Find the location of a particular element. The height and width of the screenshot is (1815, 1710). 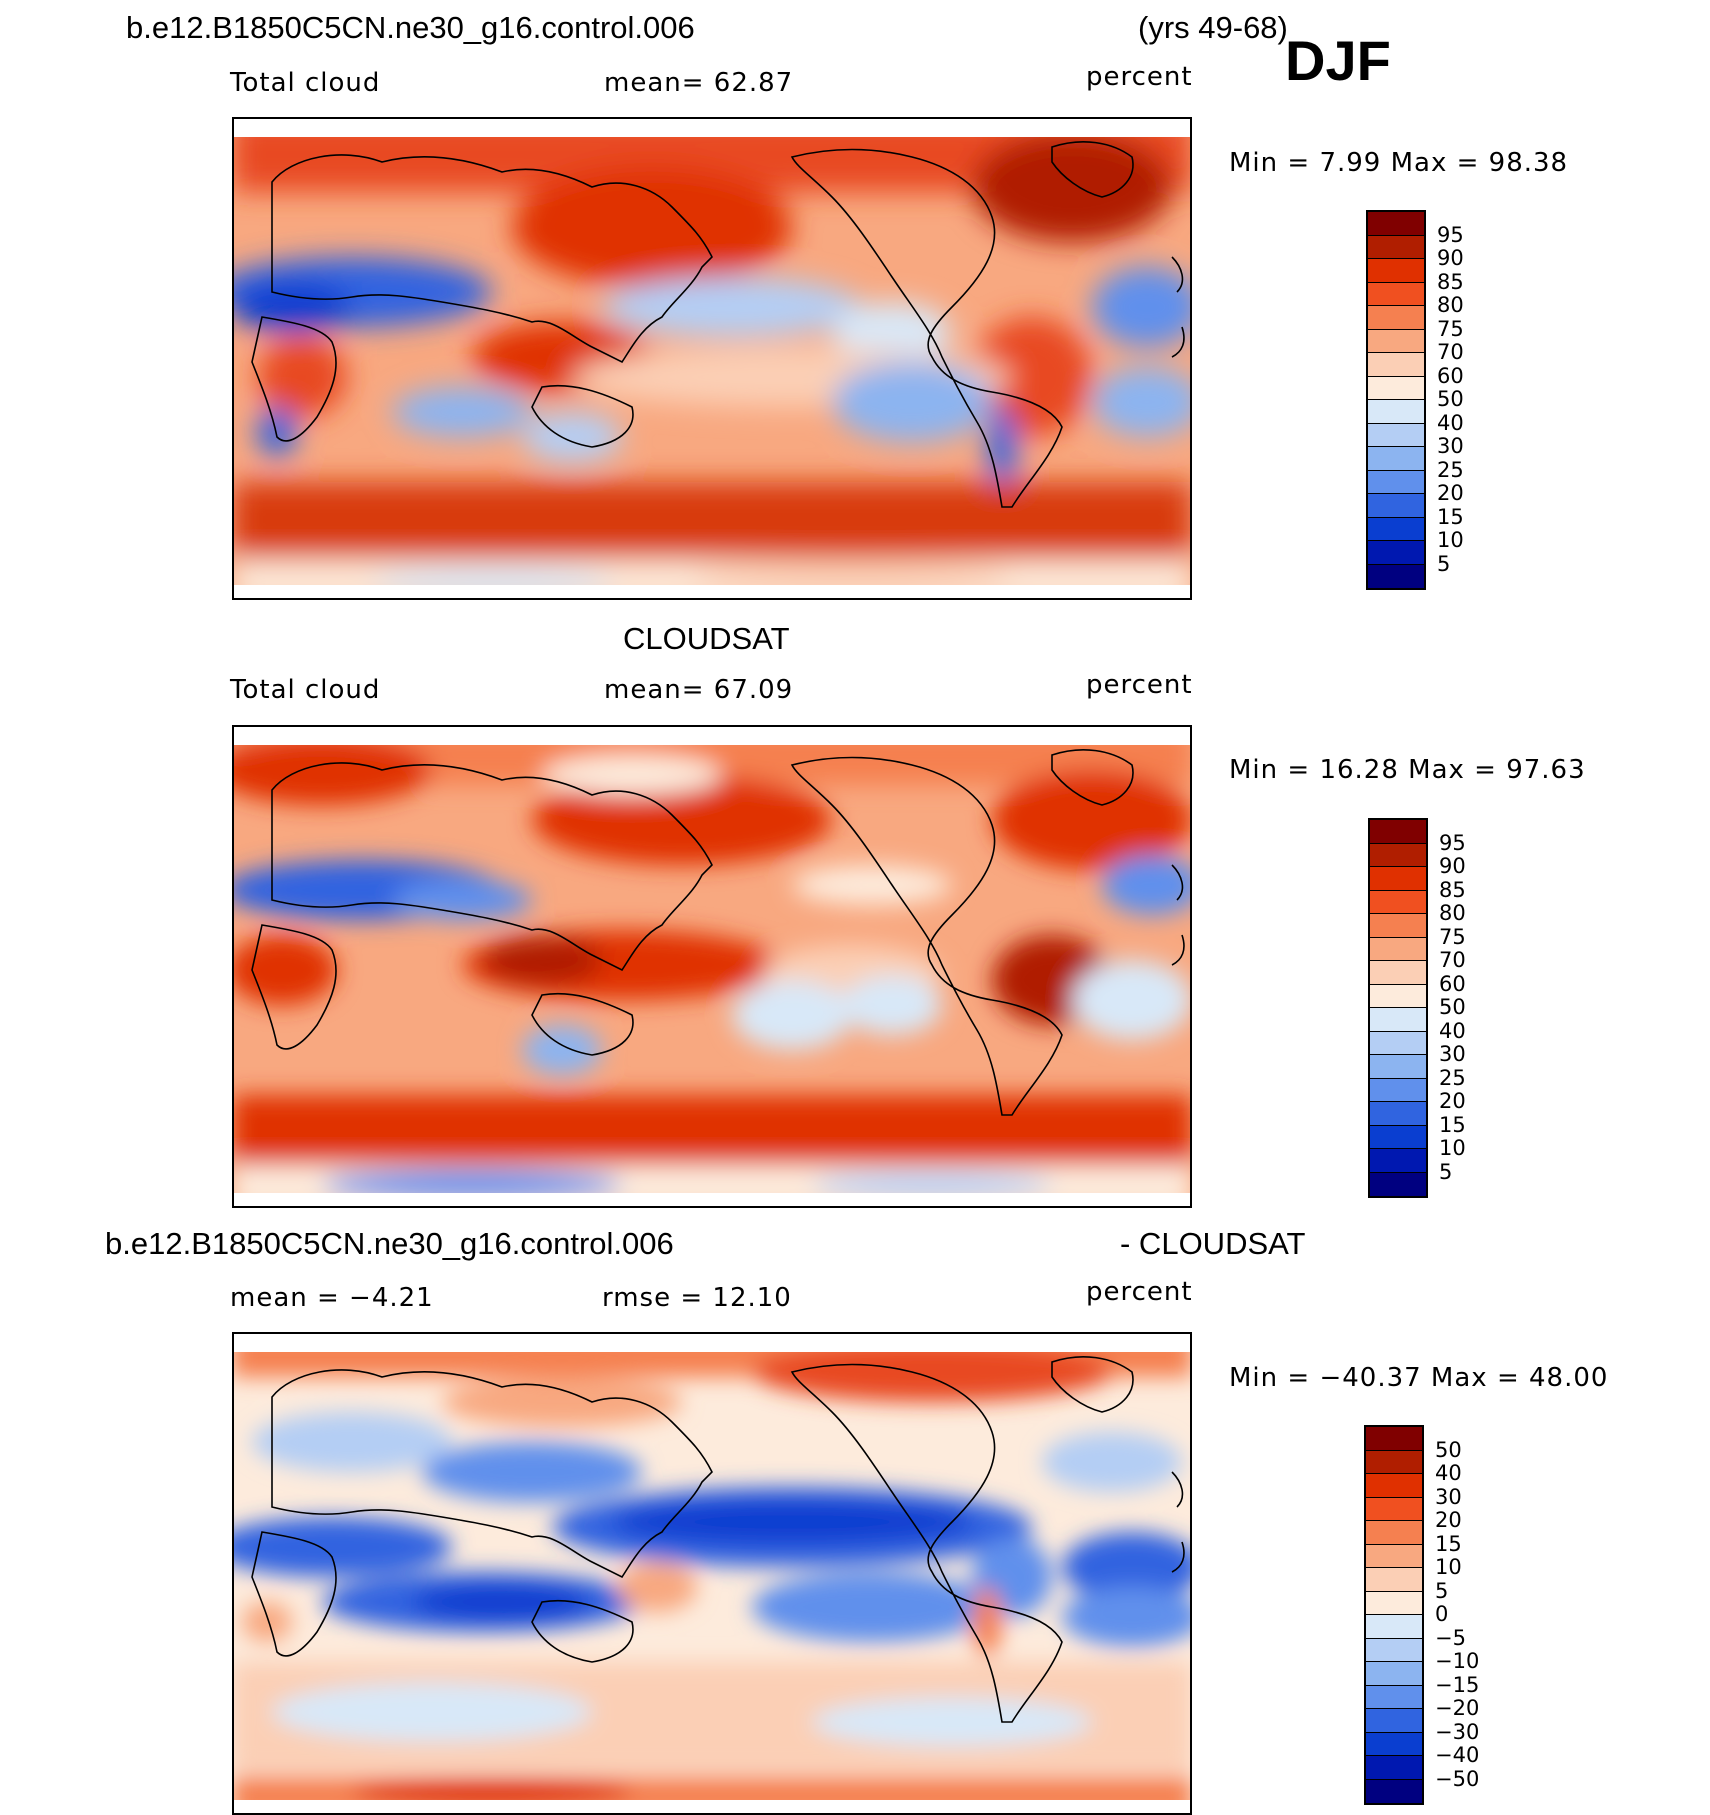

panel1-mean-label: mean= 62.87 is located at coordinates (699, 83).